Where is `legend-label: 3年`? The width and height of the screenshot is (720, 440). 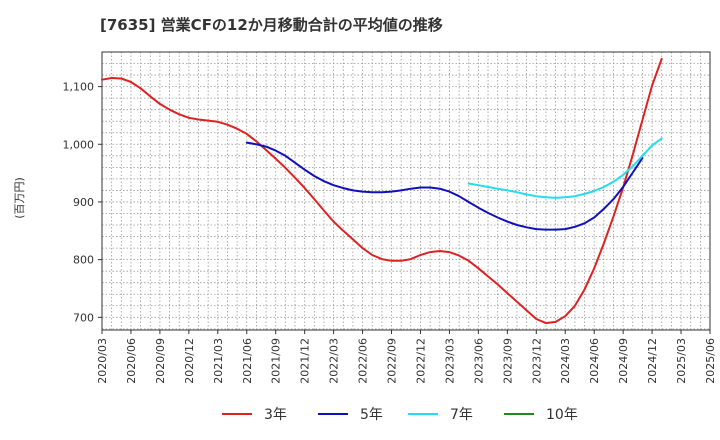
legend-label: 3年 is located at coordinates (275, 415).